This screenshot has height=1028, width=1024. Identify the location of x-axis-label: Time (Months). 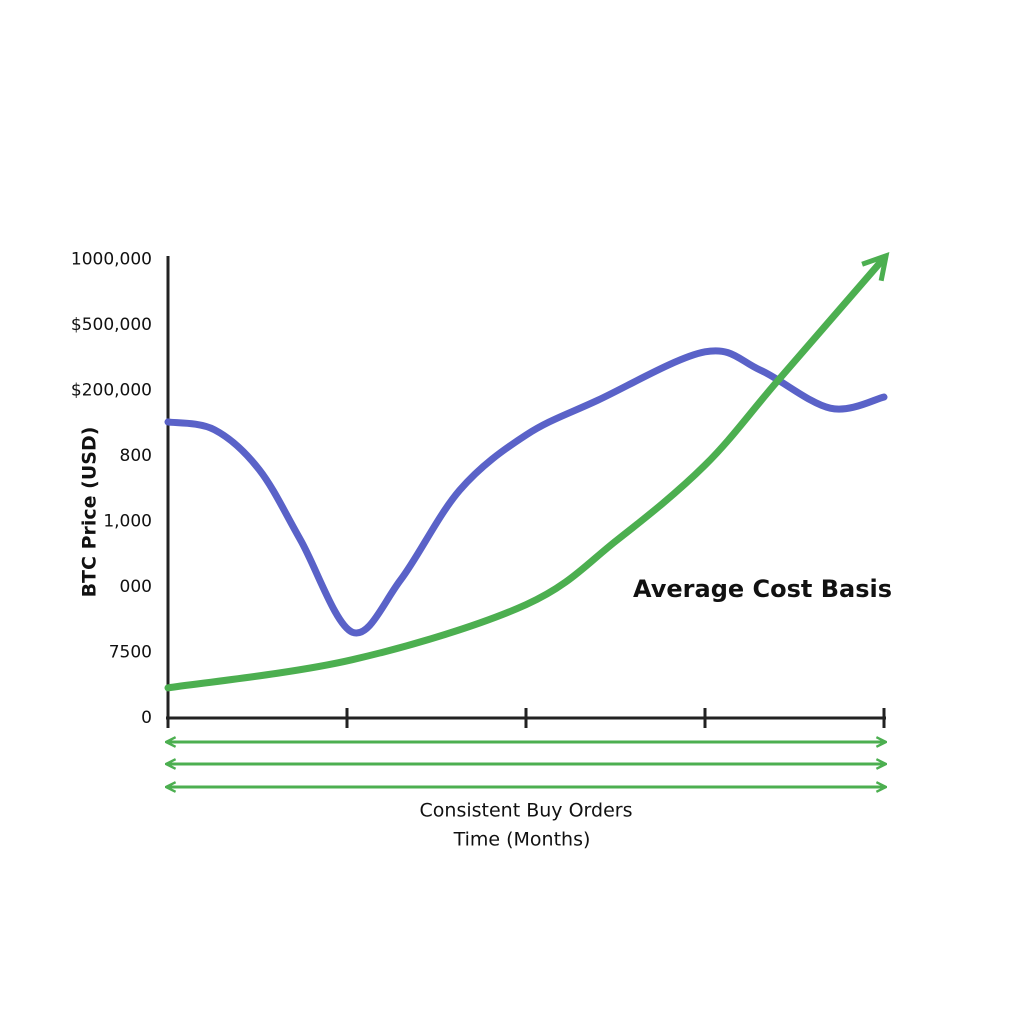
(522, 840).